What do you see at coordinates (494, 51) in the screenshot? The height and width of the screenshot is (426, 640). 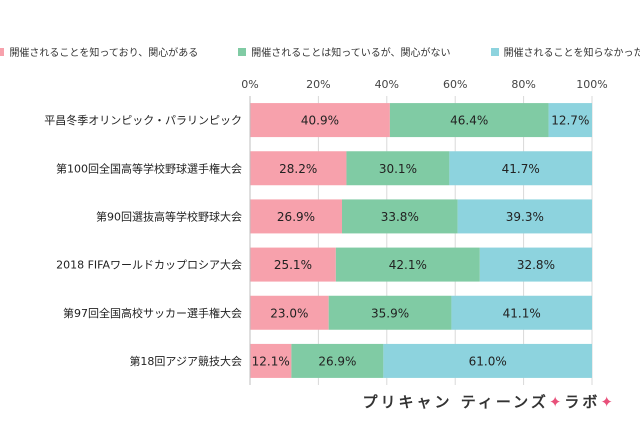 I see `legend-swatch-unaware` at bounding box center [494, 51].